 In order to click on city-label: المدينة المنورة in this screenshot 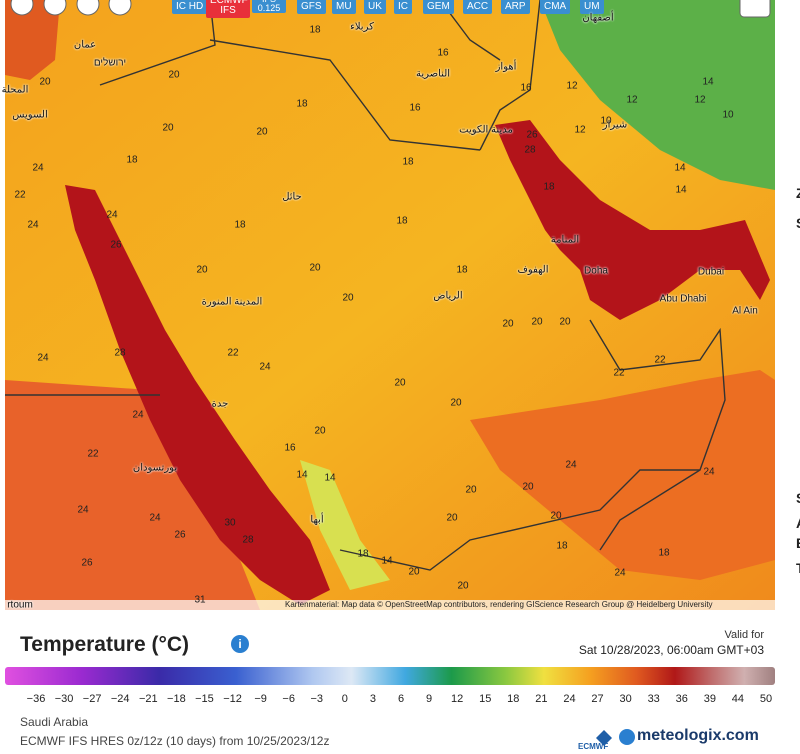, I will do `click(232, 302)`.